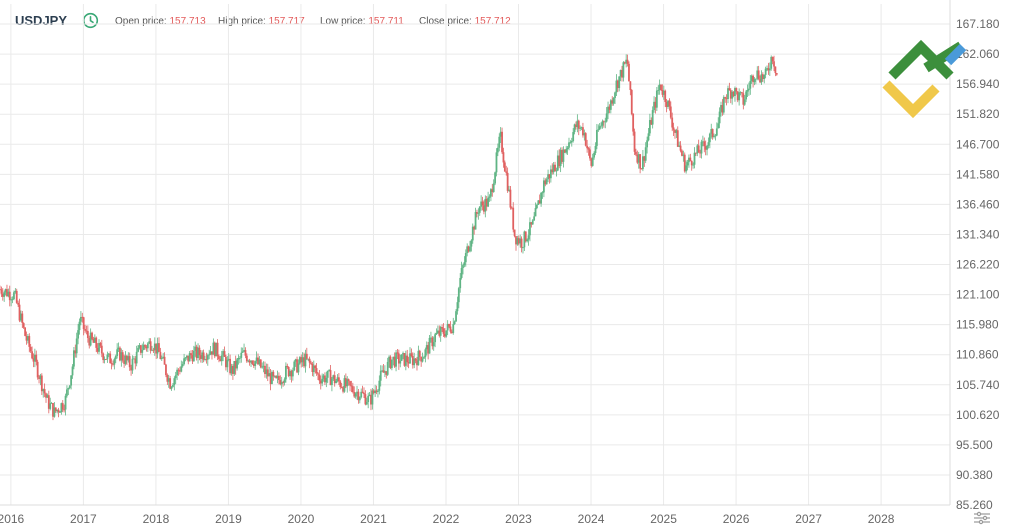 The width and height of the screenshot is (1010, 531). Describe the element at coordinates (187, 21) in the screenshot. I see `open-price-value: 157.713` at that location.